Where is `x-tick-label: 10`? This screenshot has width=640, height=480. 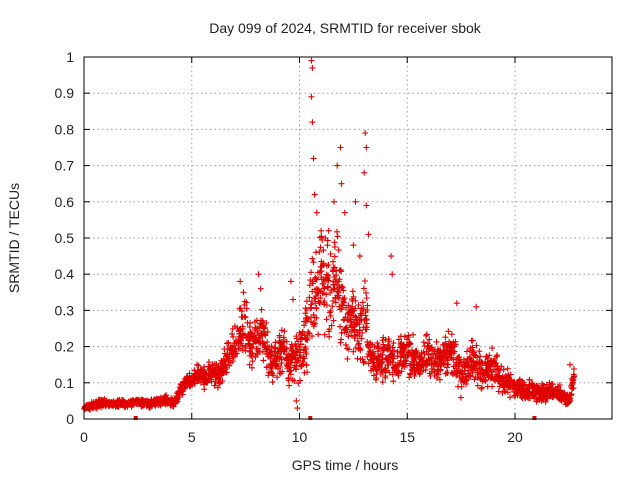
x-tick-label: 10 is located at coordinates (300, 437).